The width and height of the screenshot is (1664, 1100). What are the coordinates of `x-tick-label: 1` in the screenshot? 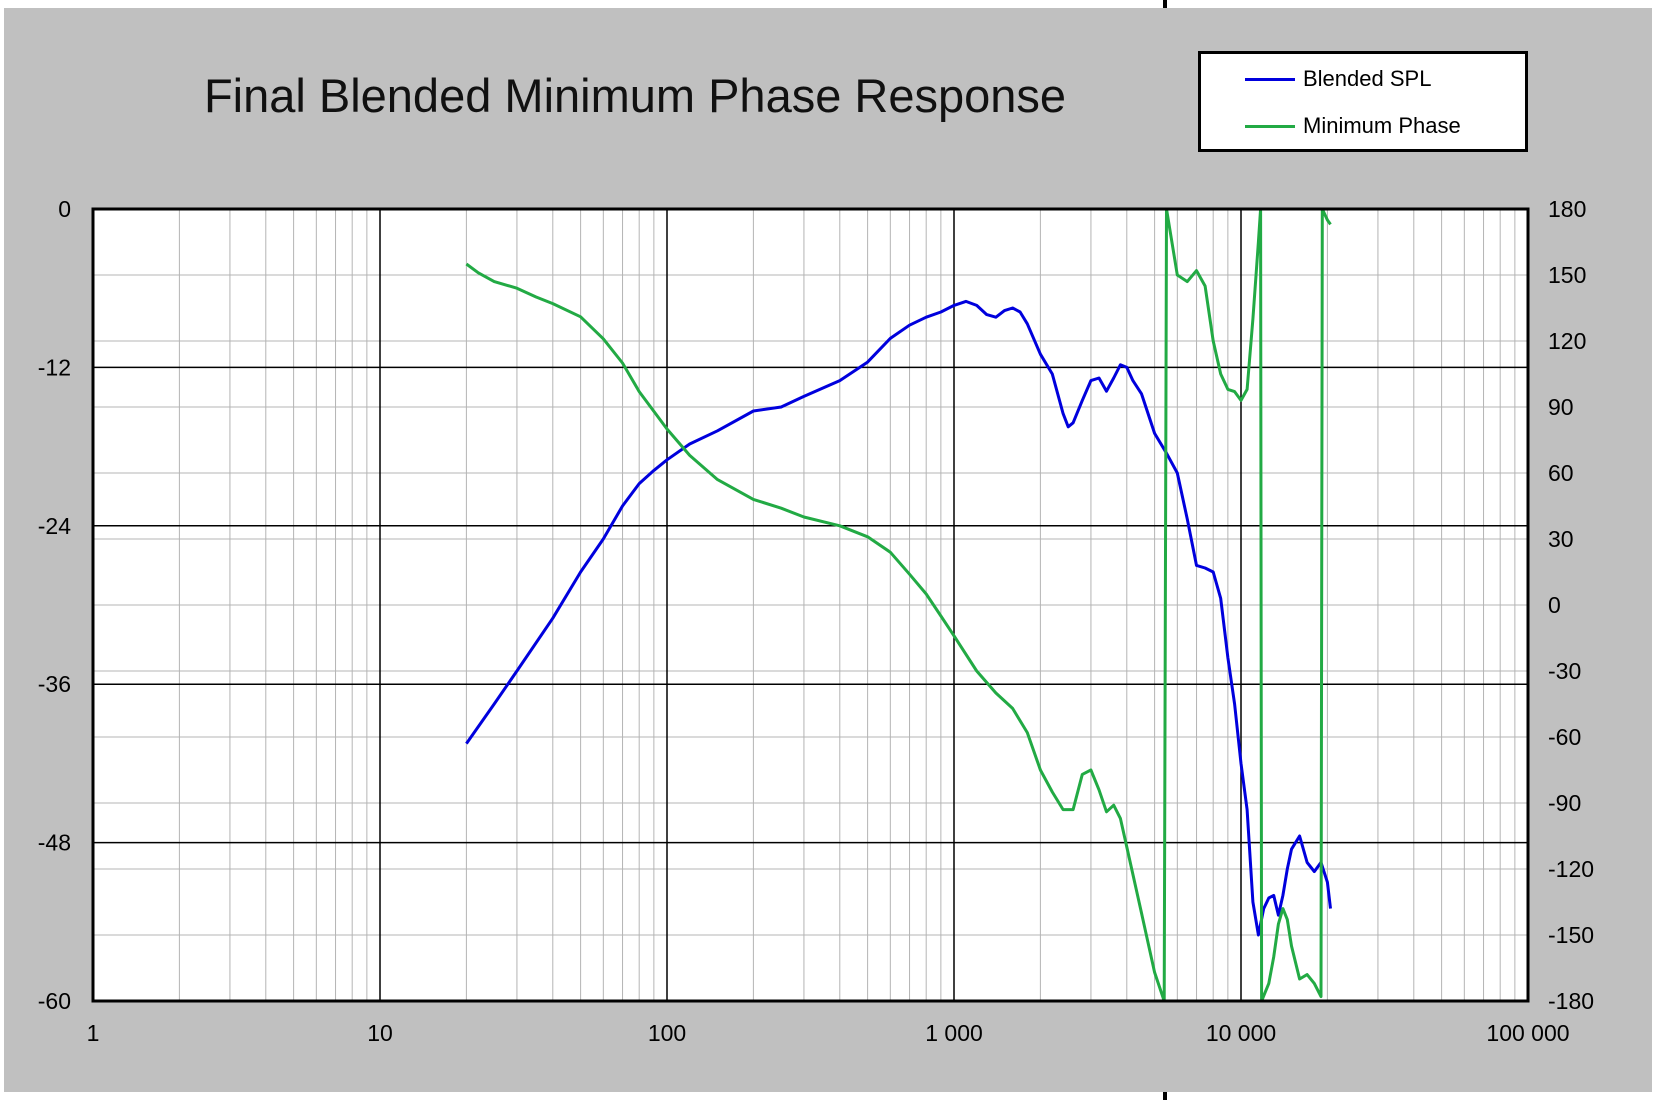 It's located at (93, 1033).